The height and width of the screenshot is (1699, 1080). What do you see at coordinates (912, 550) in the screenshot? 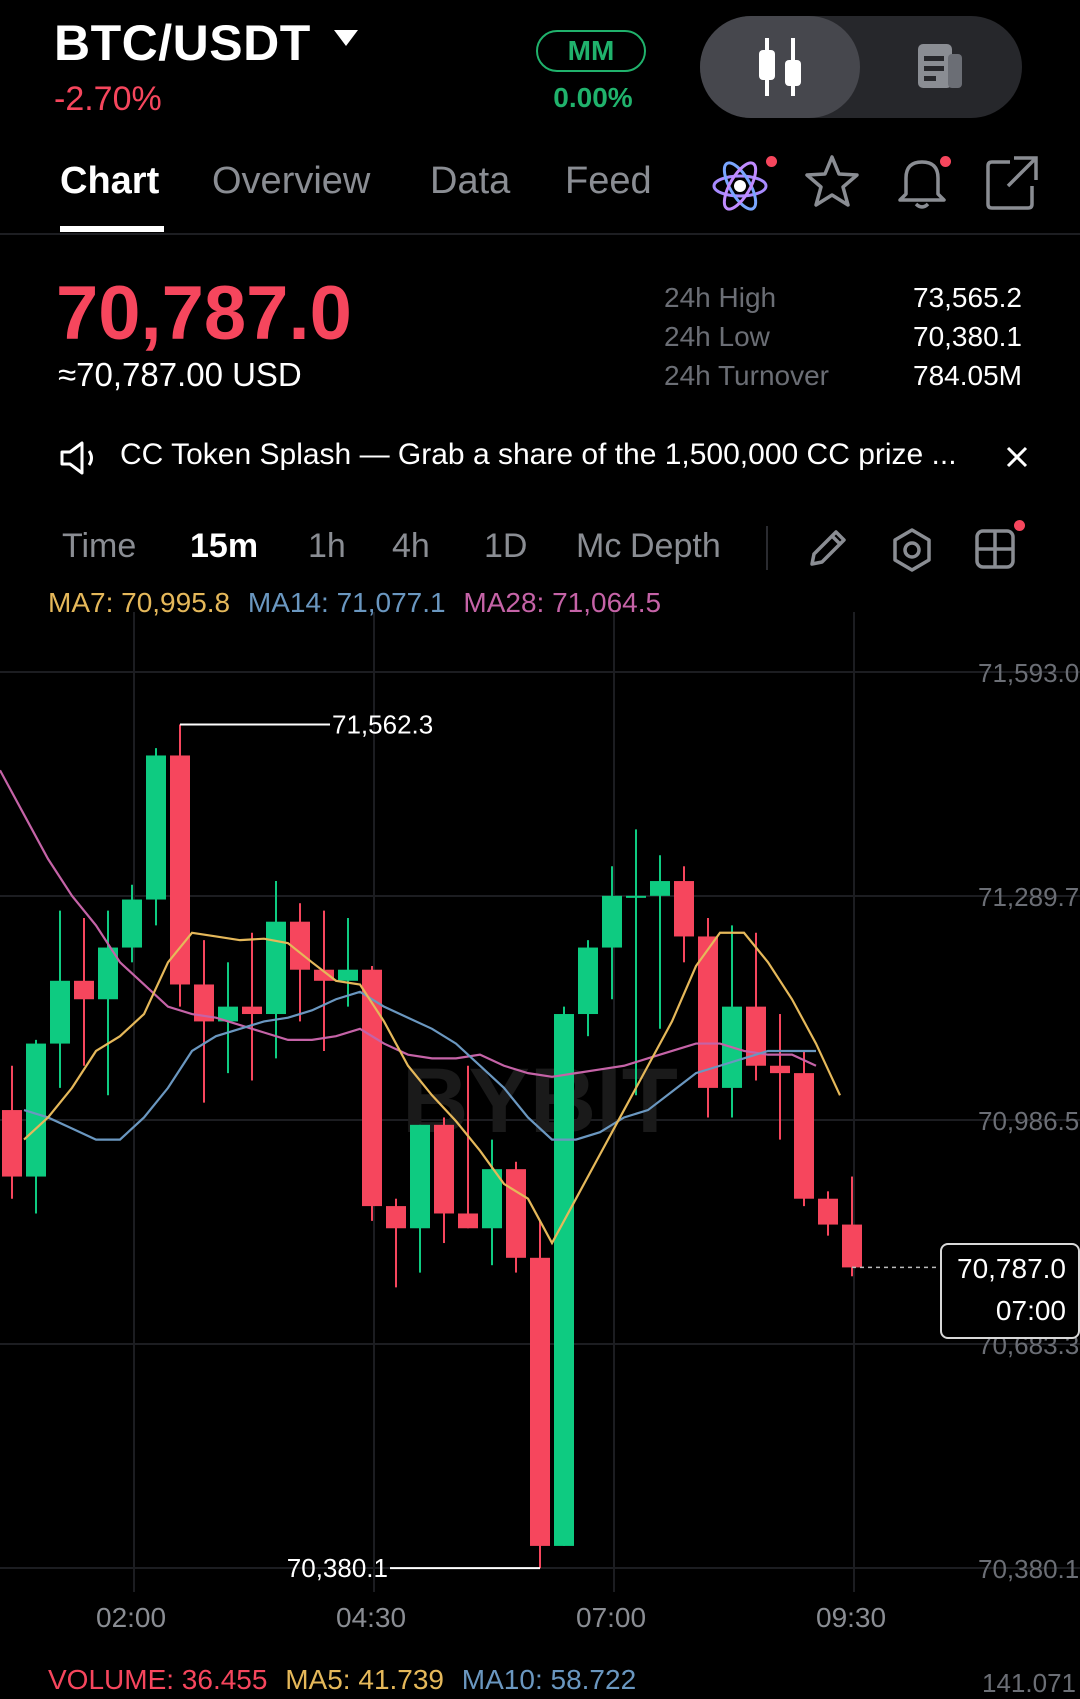
I see `indicator-settings-icon` at bounding box center [912, 550].